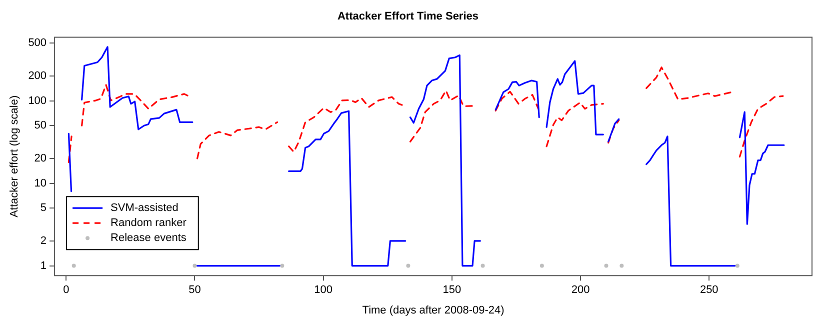 The height and width of the screenshot is (323, 830). Describe the element at coordinates (148, 223) in the screenshot. I see `legend-label: Random ranker` at that location.